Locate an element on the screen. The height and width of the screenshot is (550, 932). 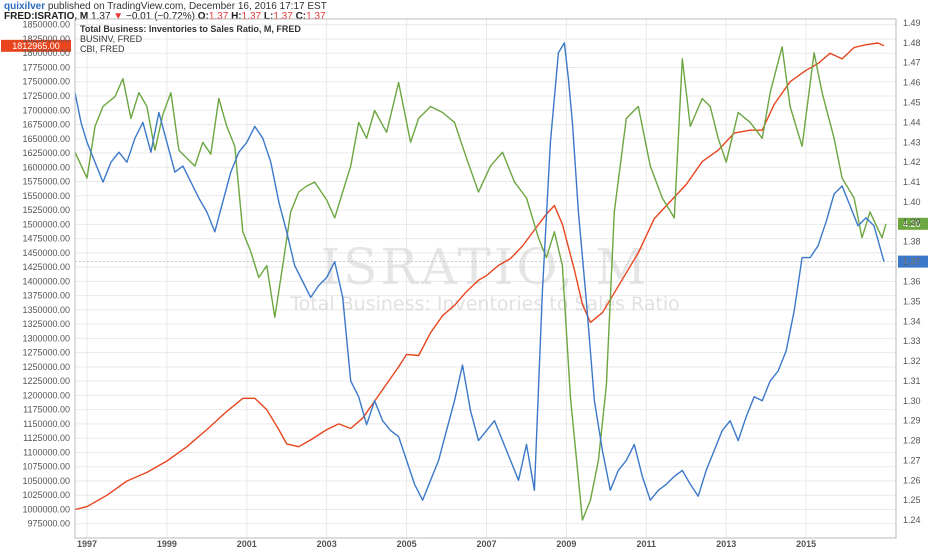
left-tick-label: 1600000.00 is located at coordinates (46, 167).